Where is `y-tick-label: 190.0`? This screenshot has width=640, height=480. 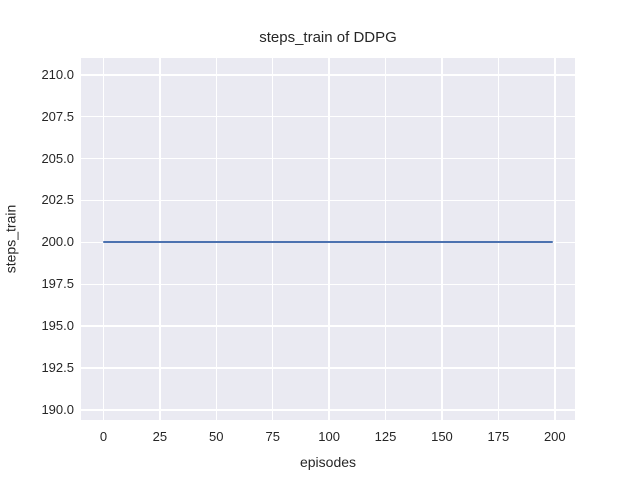
y-tick-label: 190.0 is located at coordinates (57, 409).